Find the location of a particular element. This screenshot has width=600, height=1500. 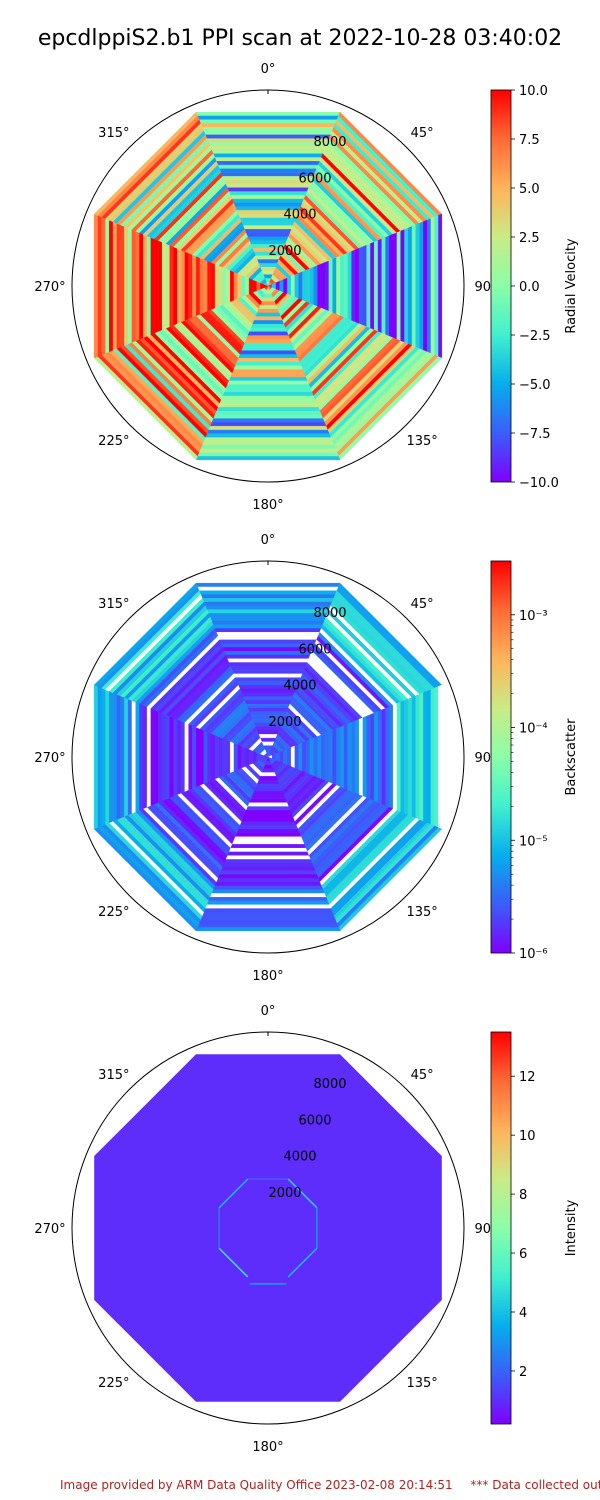

range-tick-label: 6000 is located at coordinates (314, 649).